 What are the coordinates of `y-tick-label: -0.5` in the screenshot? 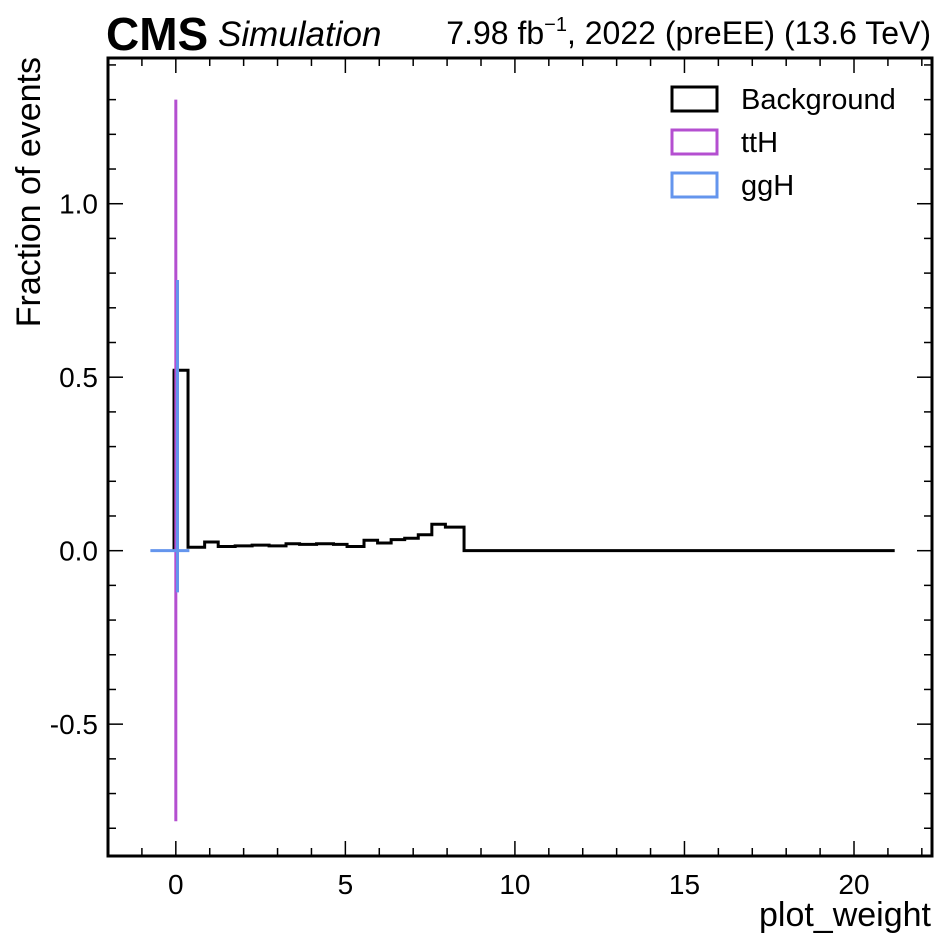 It's located at (74, 724).